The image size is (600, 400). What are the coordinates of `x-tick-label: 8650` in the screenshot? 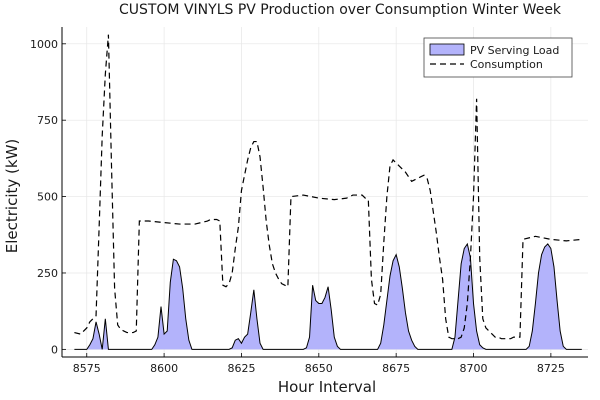 It's located at (319, 368).